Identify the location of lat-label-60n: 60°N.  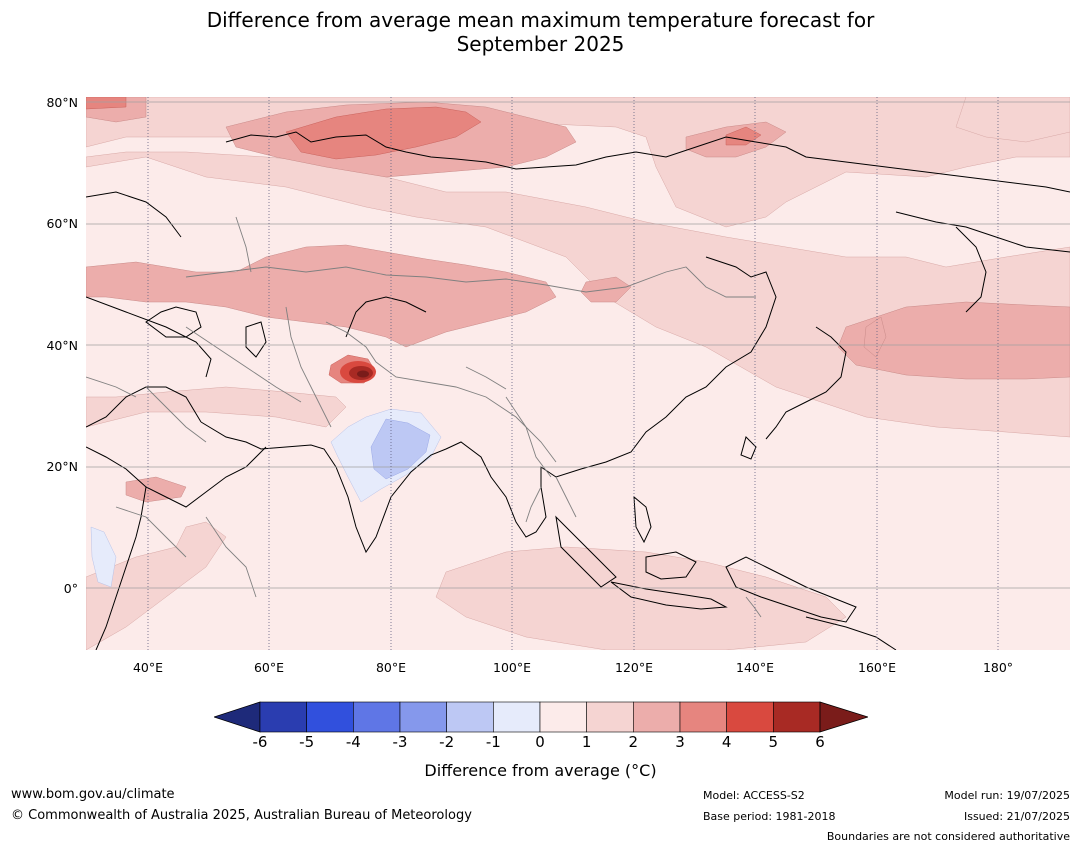
(62, 223).